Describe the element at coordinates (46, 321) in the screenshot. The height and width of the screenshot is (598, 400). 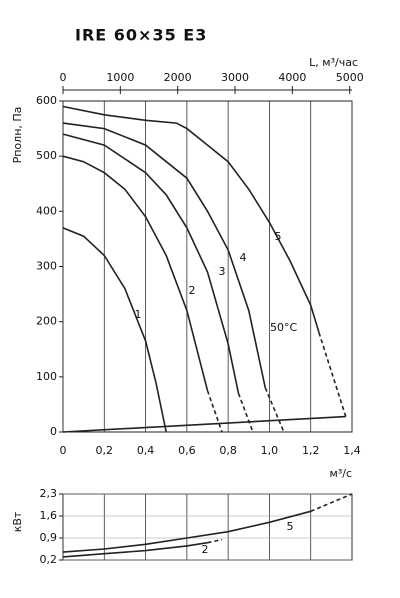
I see `y-tick-label: 200` at that location.